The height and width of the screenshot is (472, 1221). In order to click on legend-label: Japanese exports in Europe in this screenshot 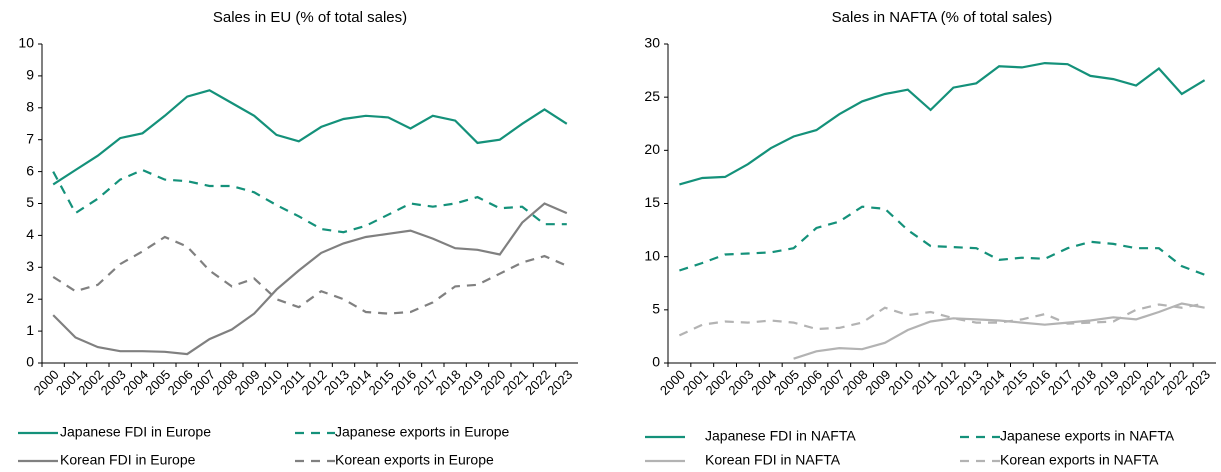, I will do `click(422, 432)`.